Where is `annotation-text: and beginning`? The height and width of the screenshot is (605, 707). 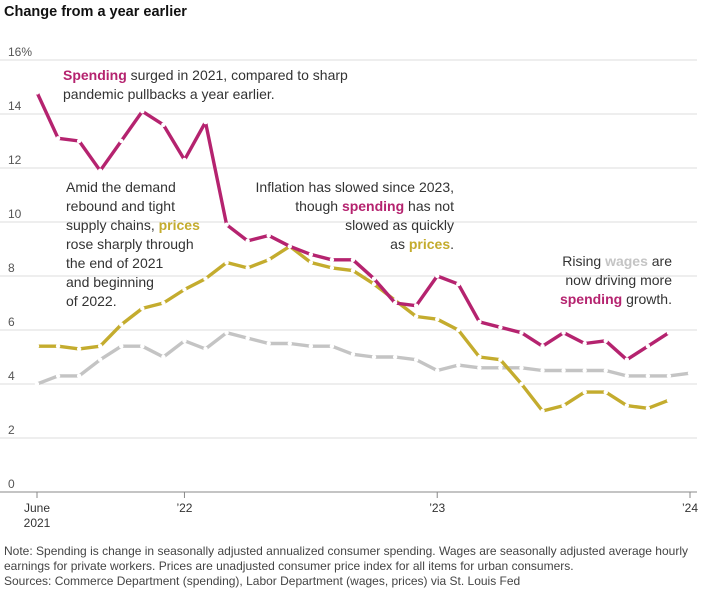
annotation-text: and beginning is located at coordinates (110, 282).